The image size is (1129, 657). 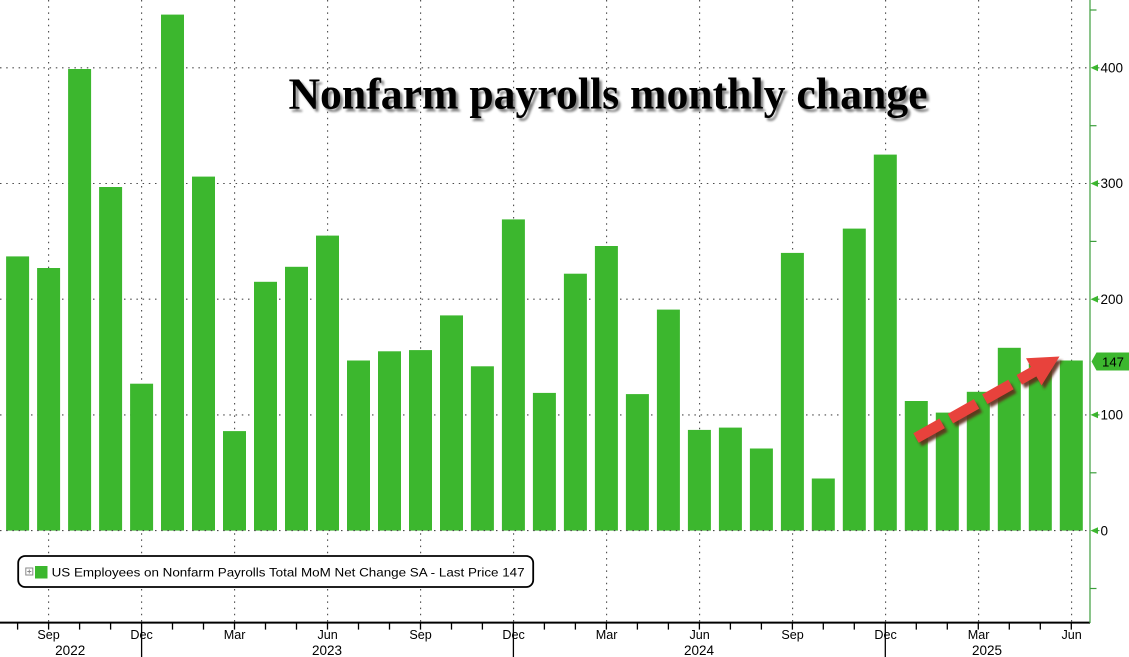 I want to click on svg-text: 147, so click(x=1113, y=361).